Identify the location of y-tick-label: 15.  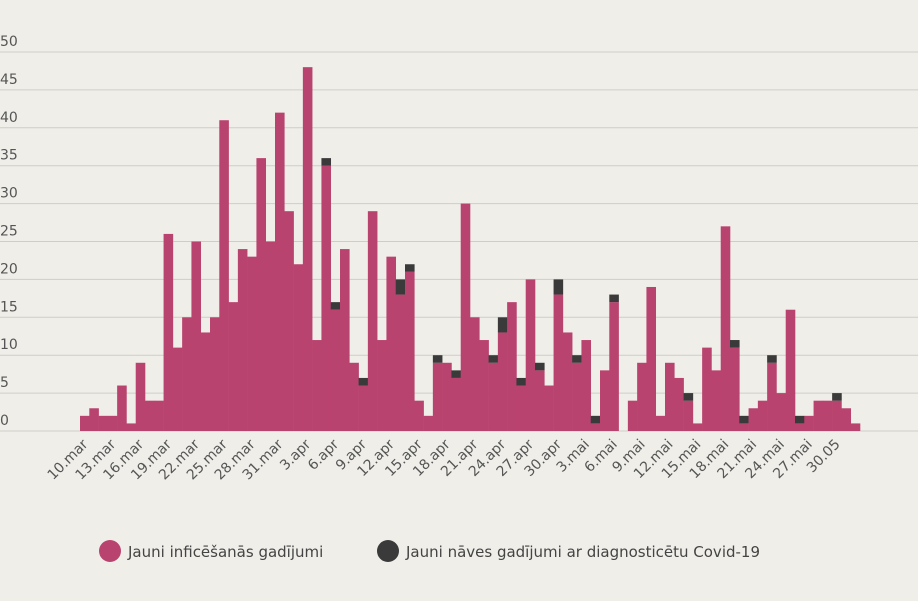
(9, 307).